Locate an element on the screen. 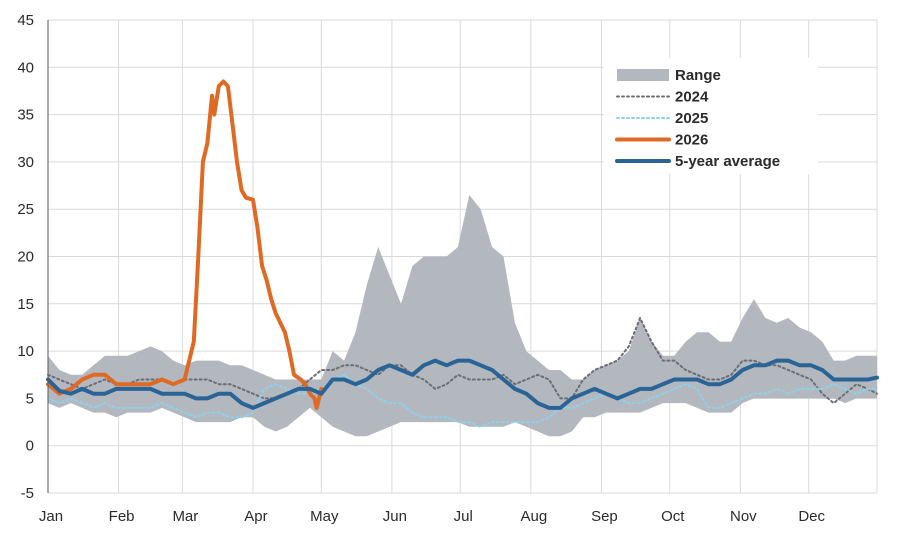 The image size is (898, 540). legend-label-y2025: 2025 is located at coordinates (691, 118).